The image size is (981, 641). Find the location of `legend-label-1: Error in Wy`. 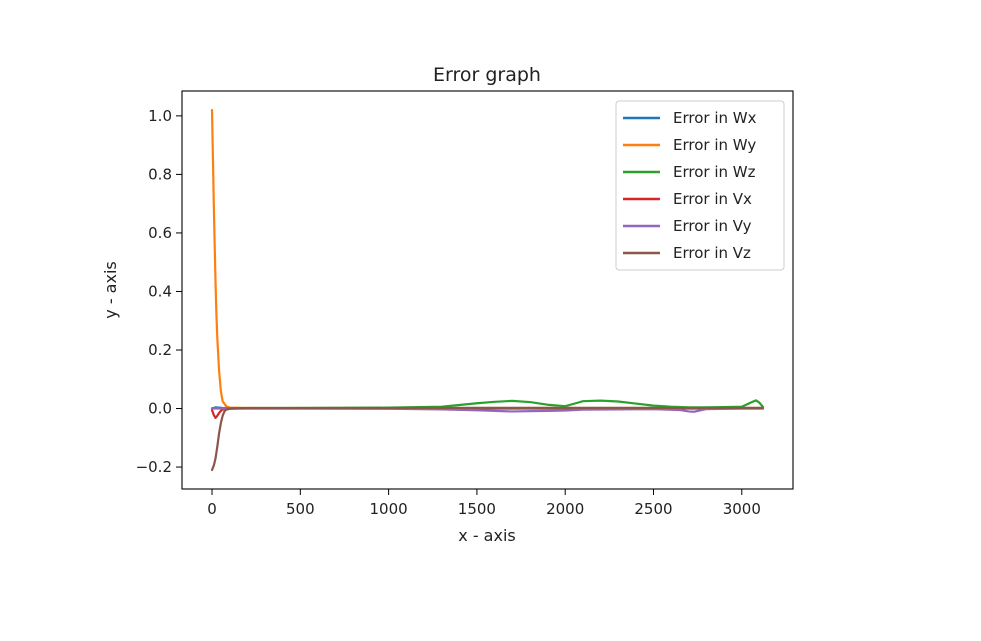

legend-label-1: Error in Wy is located at coordinates (714, 145).